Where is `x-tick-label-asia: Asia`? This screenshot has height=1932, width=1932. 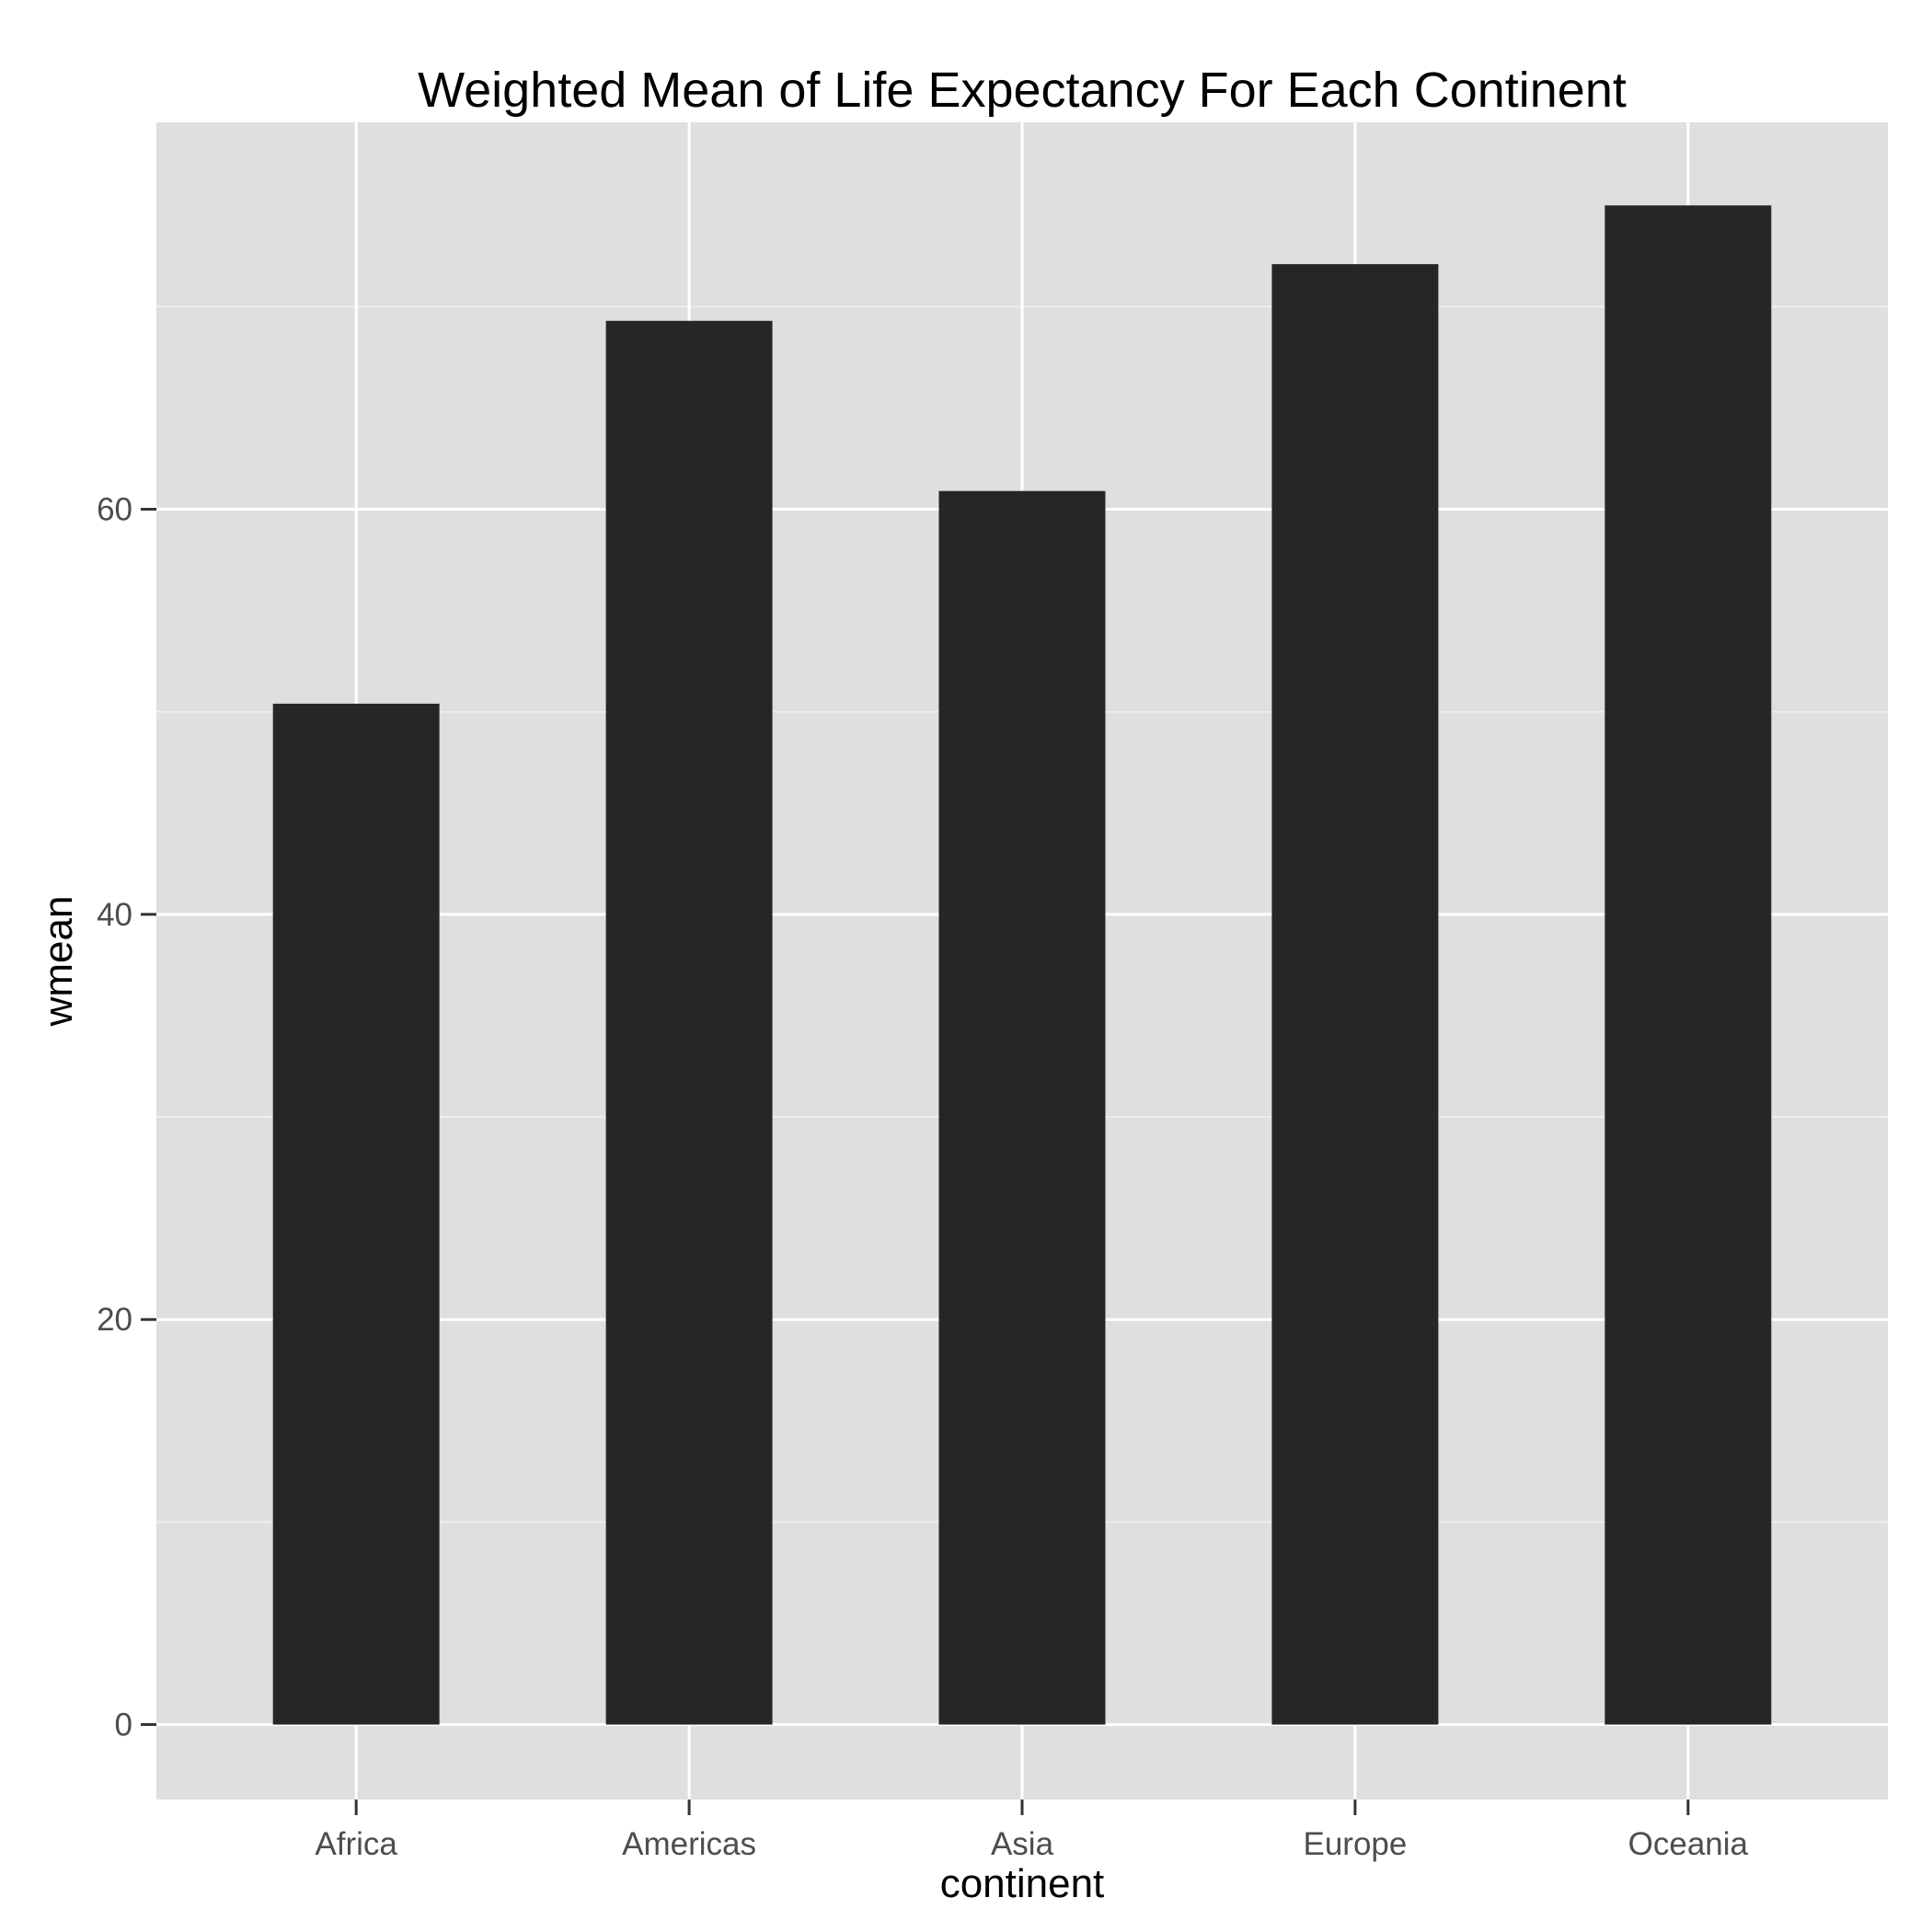
x-tick-label-asia: Asia is located at coordinates (1022, 1844).